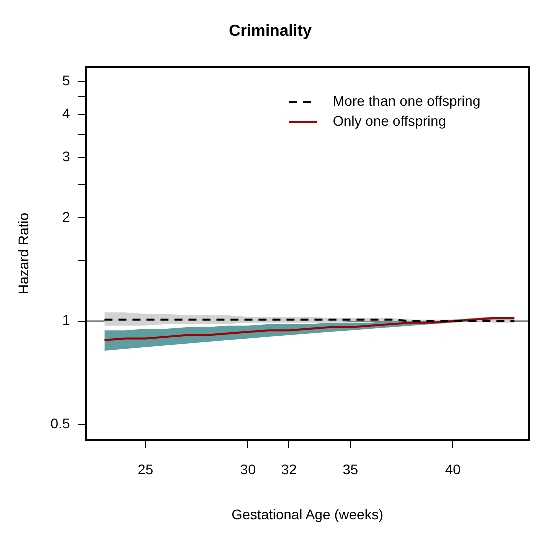 This screenshot has width=539, height=540. I want to click on y-axis-title: Hazard Ratio, so click(23, 253).